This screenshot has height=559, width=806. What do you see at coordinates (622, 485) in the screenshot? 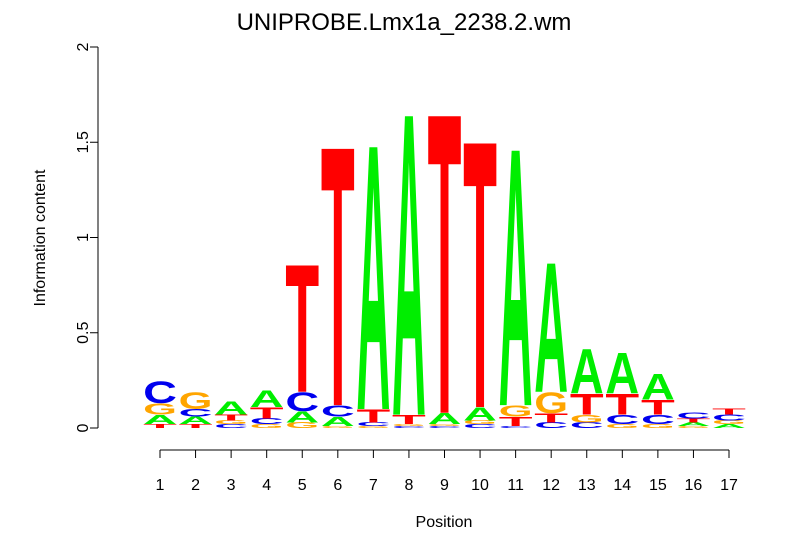
I see `x-tick-label: 14` at bounding box center [622, 485].